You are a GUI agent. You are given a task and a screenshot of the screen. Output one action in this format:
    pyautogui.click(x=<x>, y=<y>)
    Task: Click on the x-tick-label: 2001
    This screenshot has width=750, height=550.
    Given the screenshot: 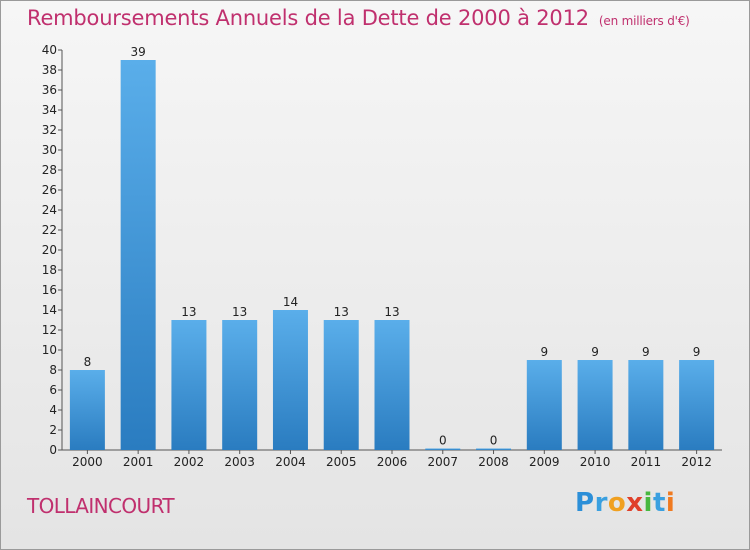 What is the action you would take?
    pyautogui.click(x=138, y=462)
    